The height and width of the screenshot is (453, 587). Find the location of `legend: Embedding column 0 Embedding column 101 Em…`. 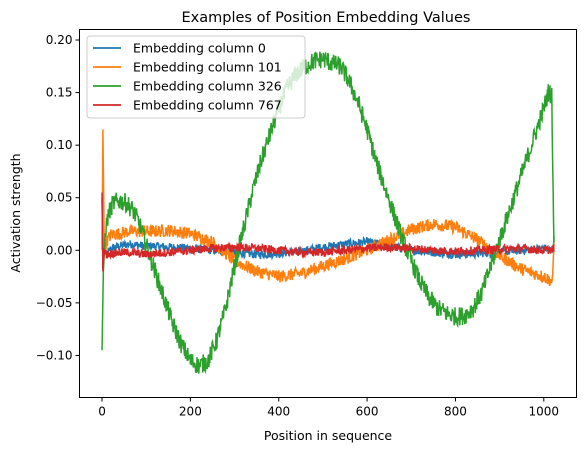

legend: Embedding column 0 Embedding column 101 Em… is located at coordinates (196, 77).